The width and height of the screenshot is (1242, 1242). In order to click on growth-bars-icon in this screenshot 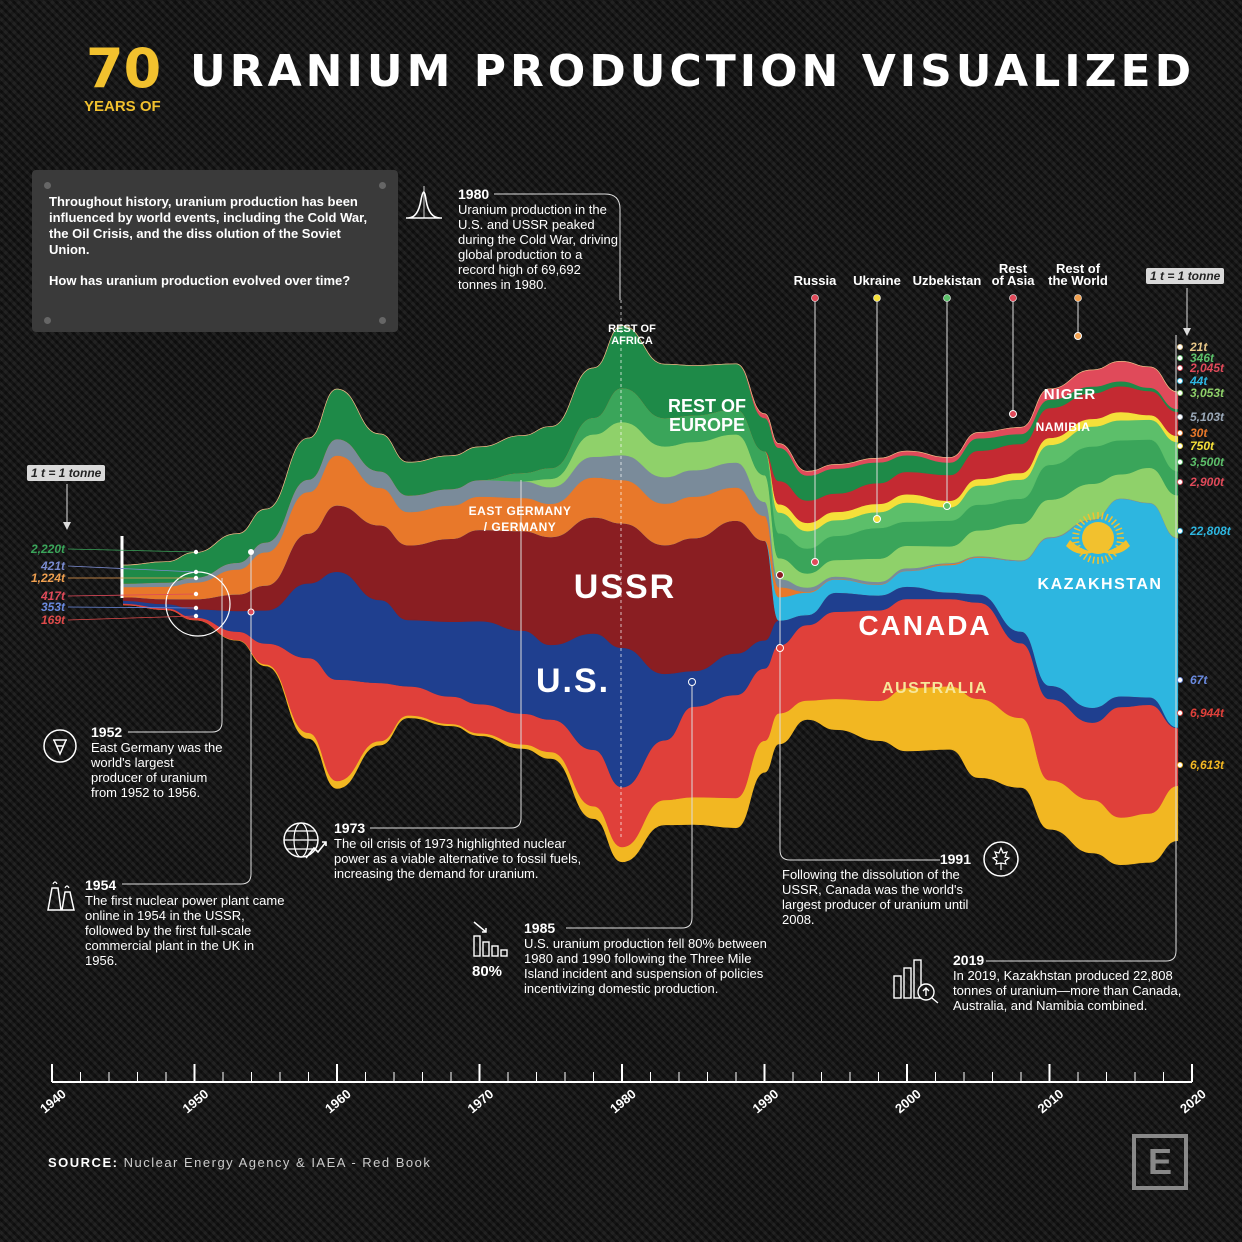, I will do `click(916, 981)`.